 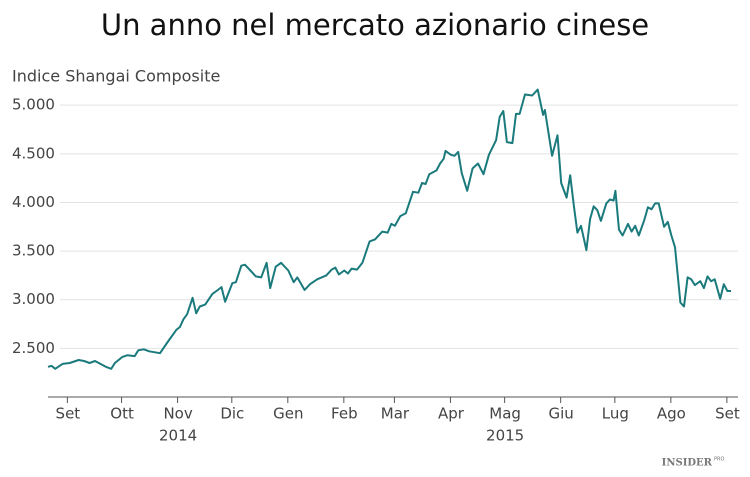 I want to click on x-tick-label: Nov, so click(x=177, y=414).